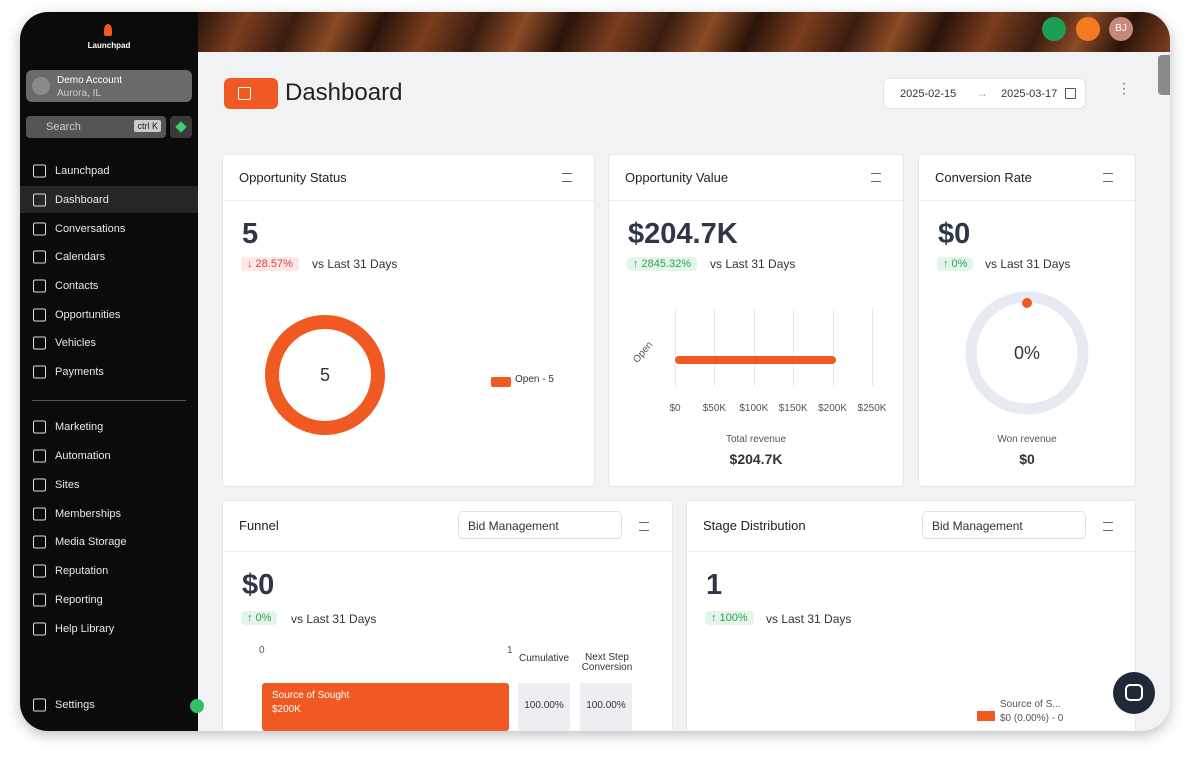 This screenshot has width=1190, height=759. I want to click on calendar-icon, so click(1070, 93).